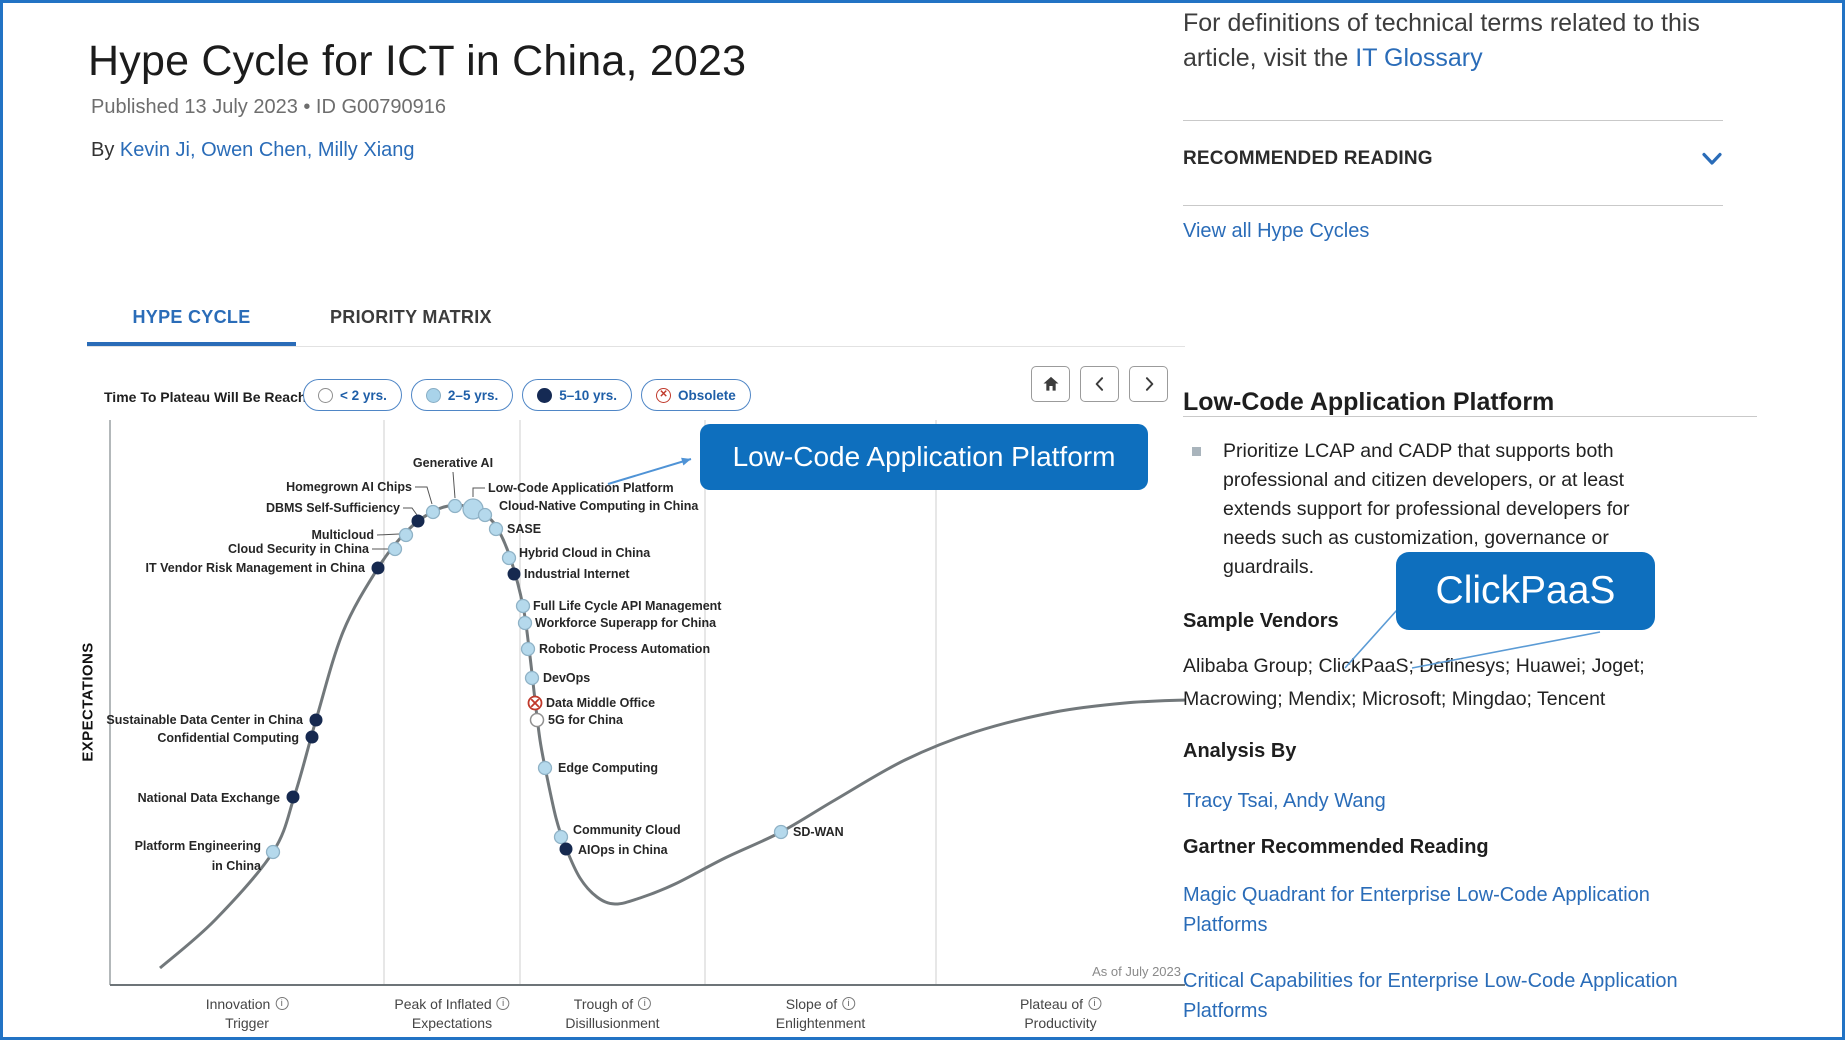 The width and height of the screenshot is (1845, 1052). What do you see at coordinates (820, 1023) in the screenshot?
I see `phase-line: Enlightenment` at bounding box center [820, 1023].